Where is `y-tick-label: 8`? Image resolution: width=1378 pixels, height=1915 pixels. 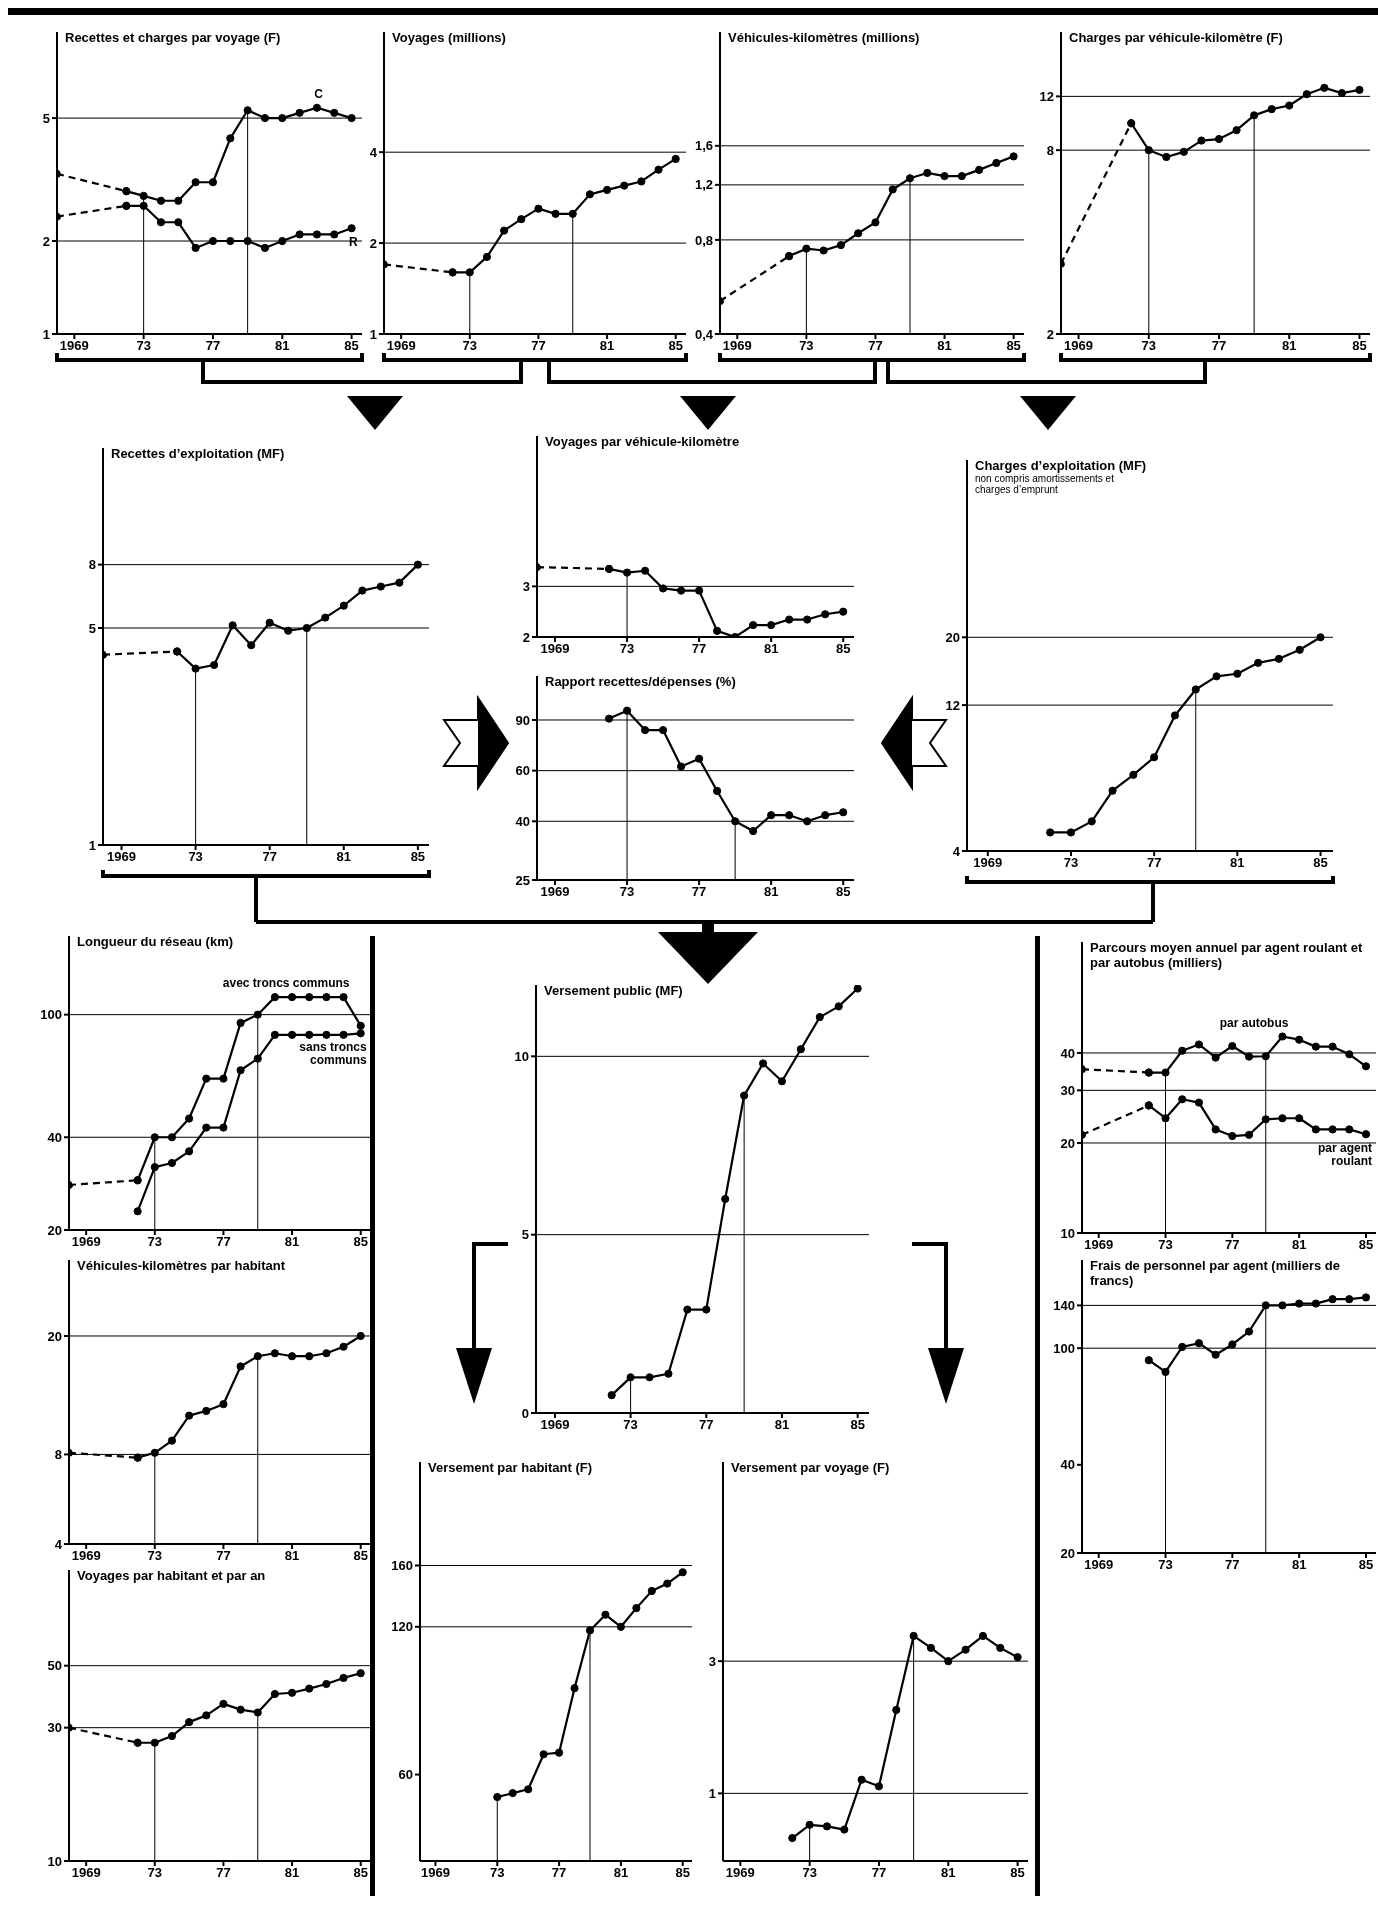 y-tick-label: 8 is located at coordinates (92, 565).